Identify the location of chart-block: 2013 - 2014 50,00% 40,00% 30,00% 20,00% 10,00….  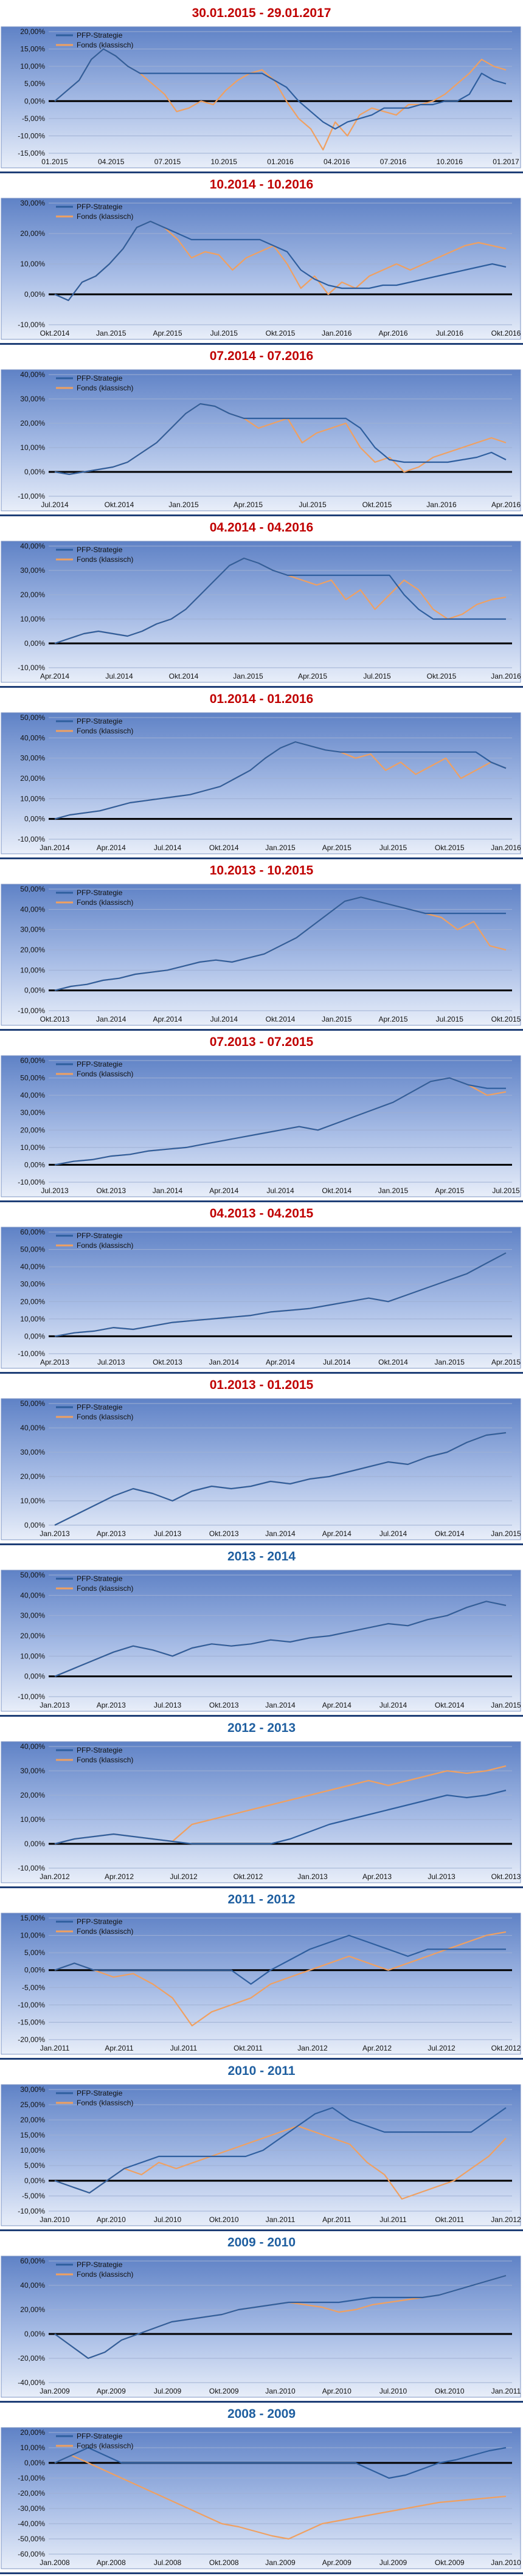
(261, 1633).